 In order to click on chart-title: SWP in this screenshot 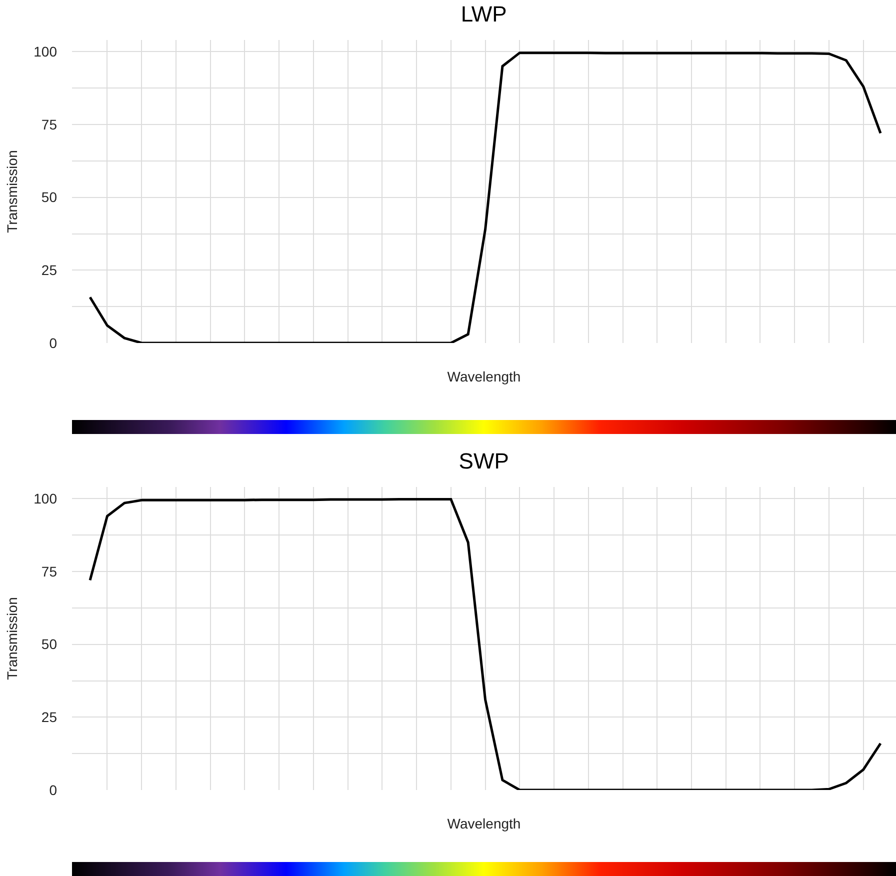, I will do `click(483, 461)`.